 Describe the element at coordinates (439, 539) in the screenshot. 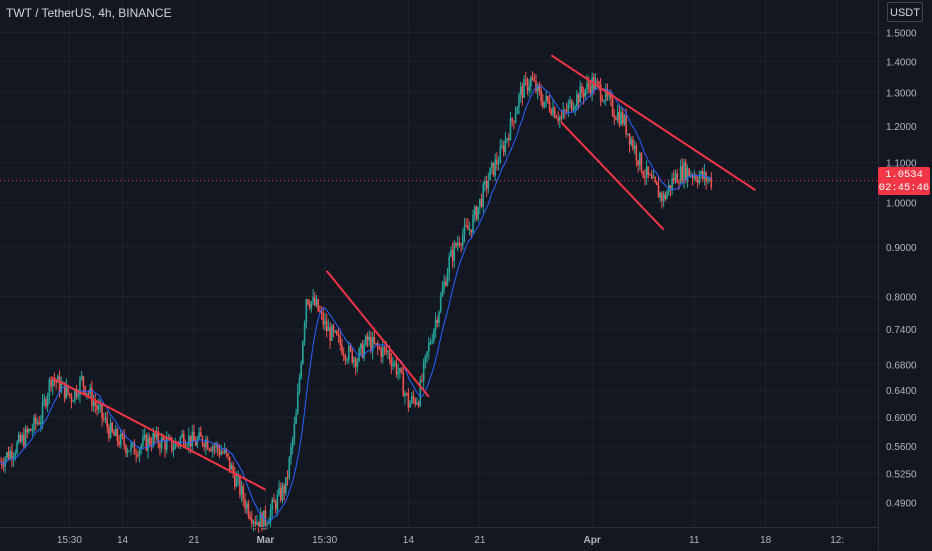

I see `time-axis` at that location.